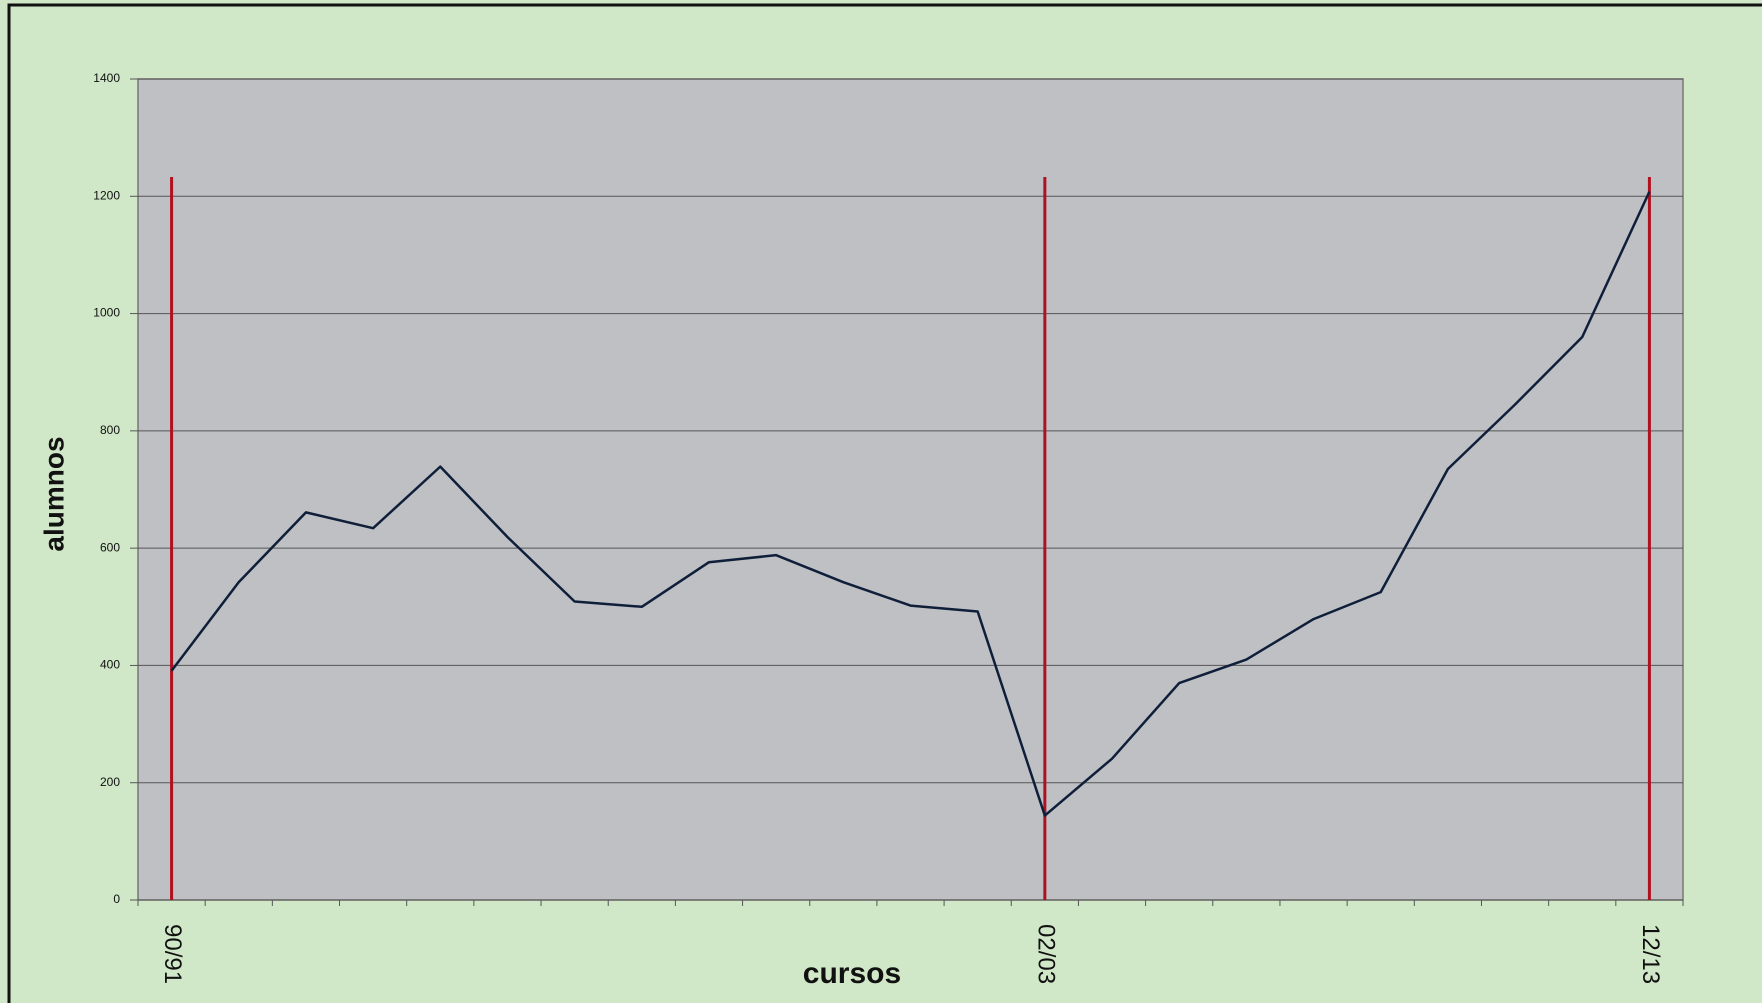 The width and height of the screenshot is (1762, 1003). I want to click on y-tick-label: 400, so click(110, 665).